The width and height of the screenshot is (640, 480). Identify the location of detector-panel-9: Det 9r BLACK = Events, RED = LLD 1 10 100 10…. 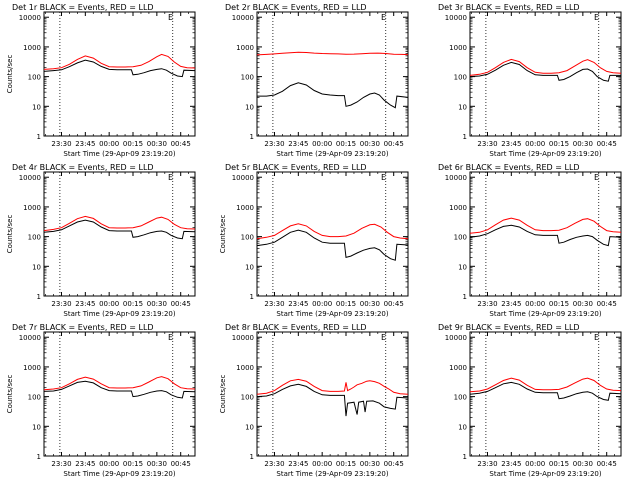
(530, 400).